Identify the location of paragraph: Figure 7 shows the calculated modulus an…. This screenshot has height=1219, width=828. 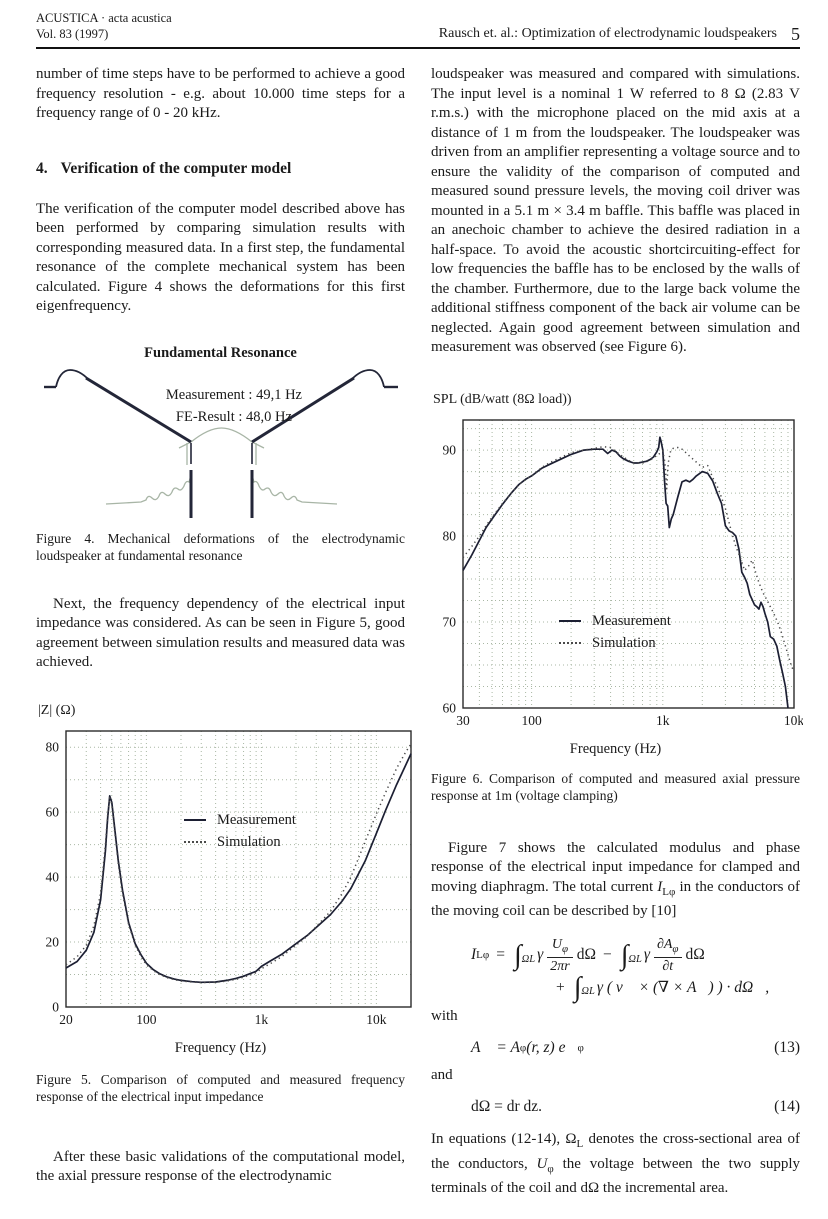
(615, 880).